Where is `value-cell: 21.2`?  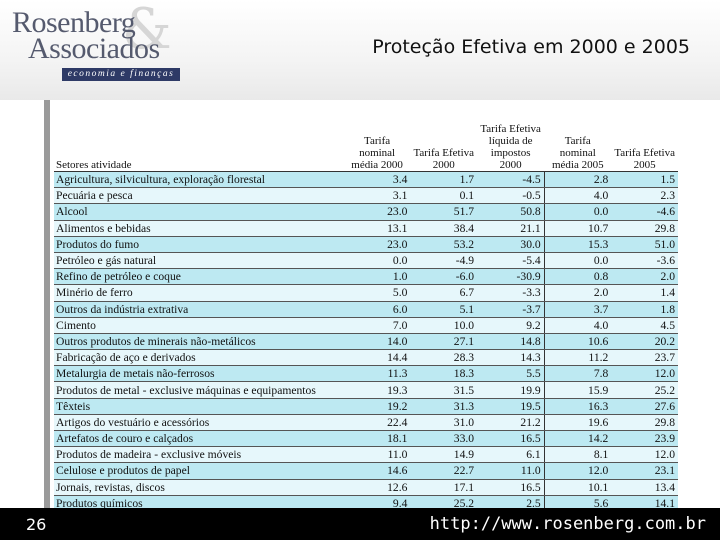
value-cell: 21.2 is located at coordinates (511, 423).